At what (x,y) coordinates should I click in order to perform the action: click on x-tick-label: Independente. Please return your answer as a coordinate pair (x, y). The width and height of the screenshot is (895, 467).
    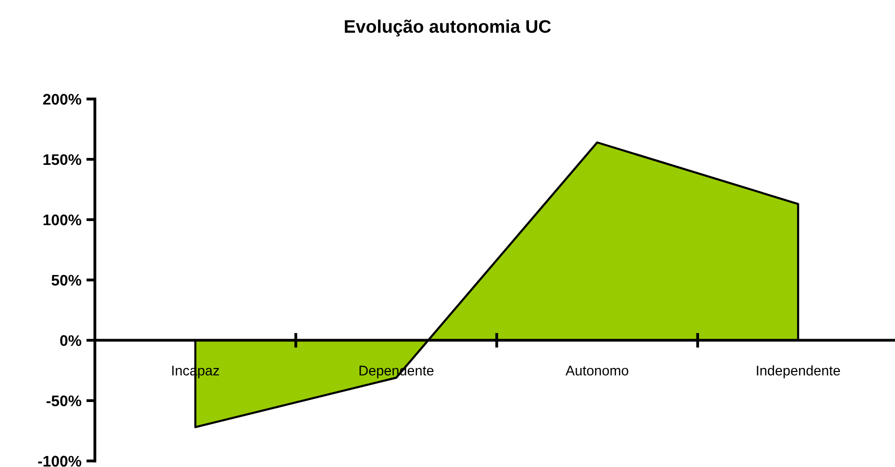
    Looking at the image, I should click on (798, 371).